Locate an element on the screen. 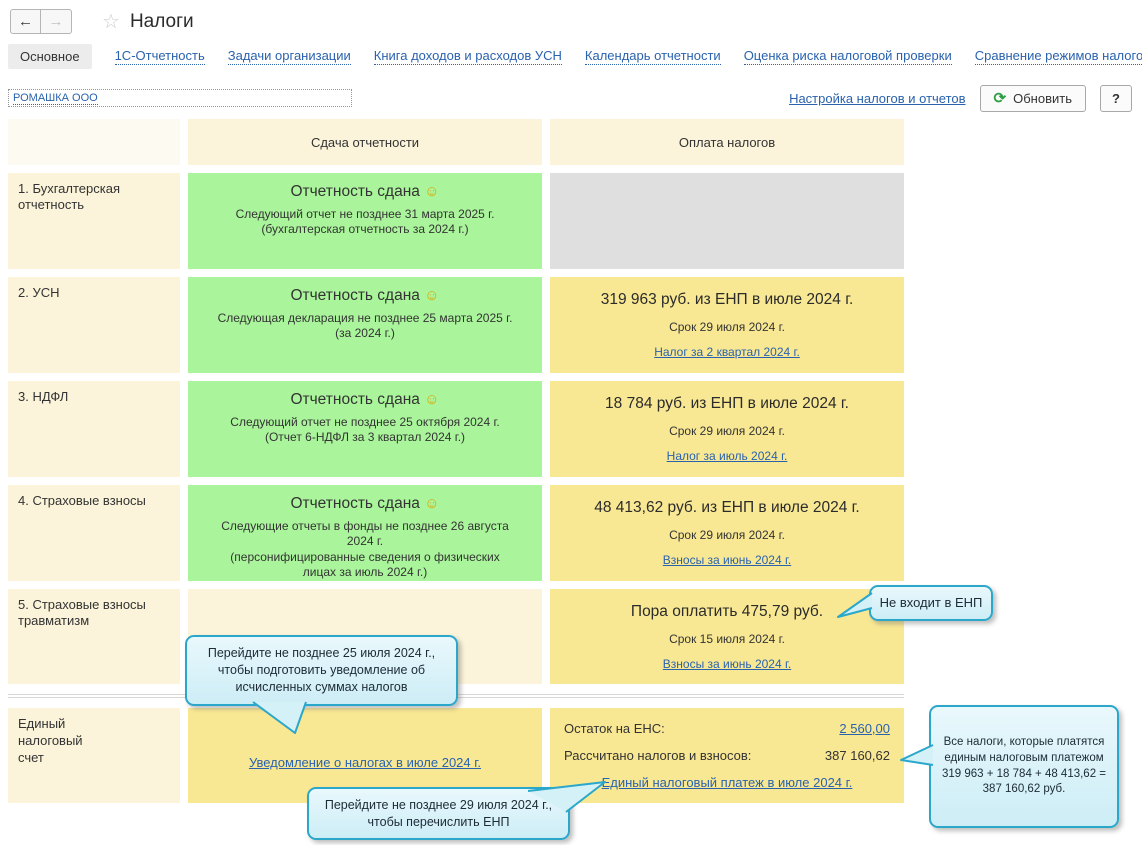 Image resolution: width=1142 pixels, height=845 pixels. help-icon: ? is located at coordinates (1116, 98).